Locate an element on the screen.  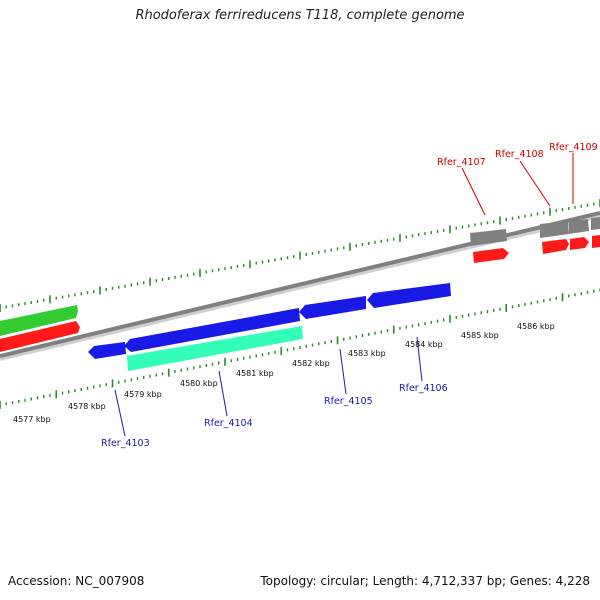
kbp-label: 4582 kbp is located at coordinates (311, 363).